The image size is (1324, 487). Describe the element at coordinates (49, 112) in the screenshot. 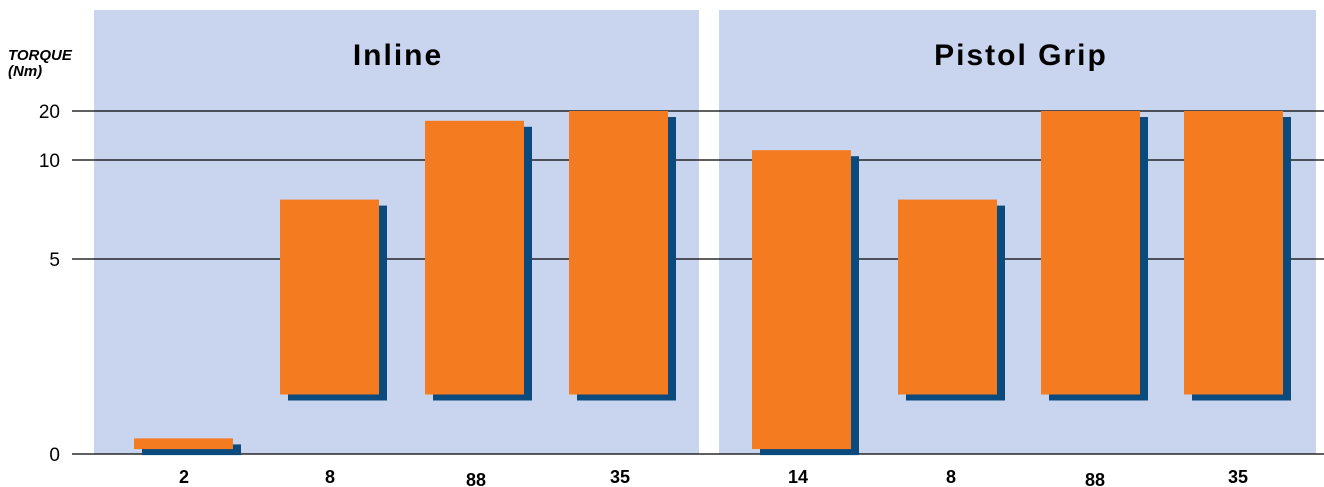

I see `y-tick-label: 20` at that location.